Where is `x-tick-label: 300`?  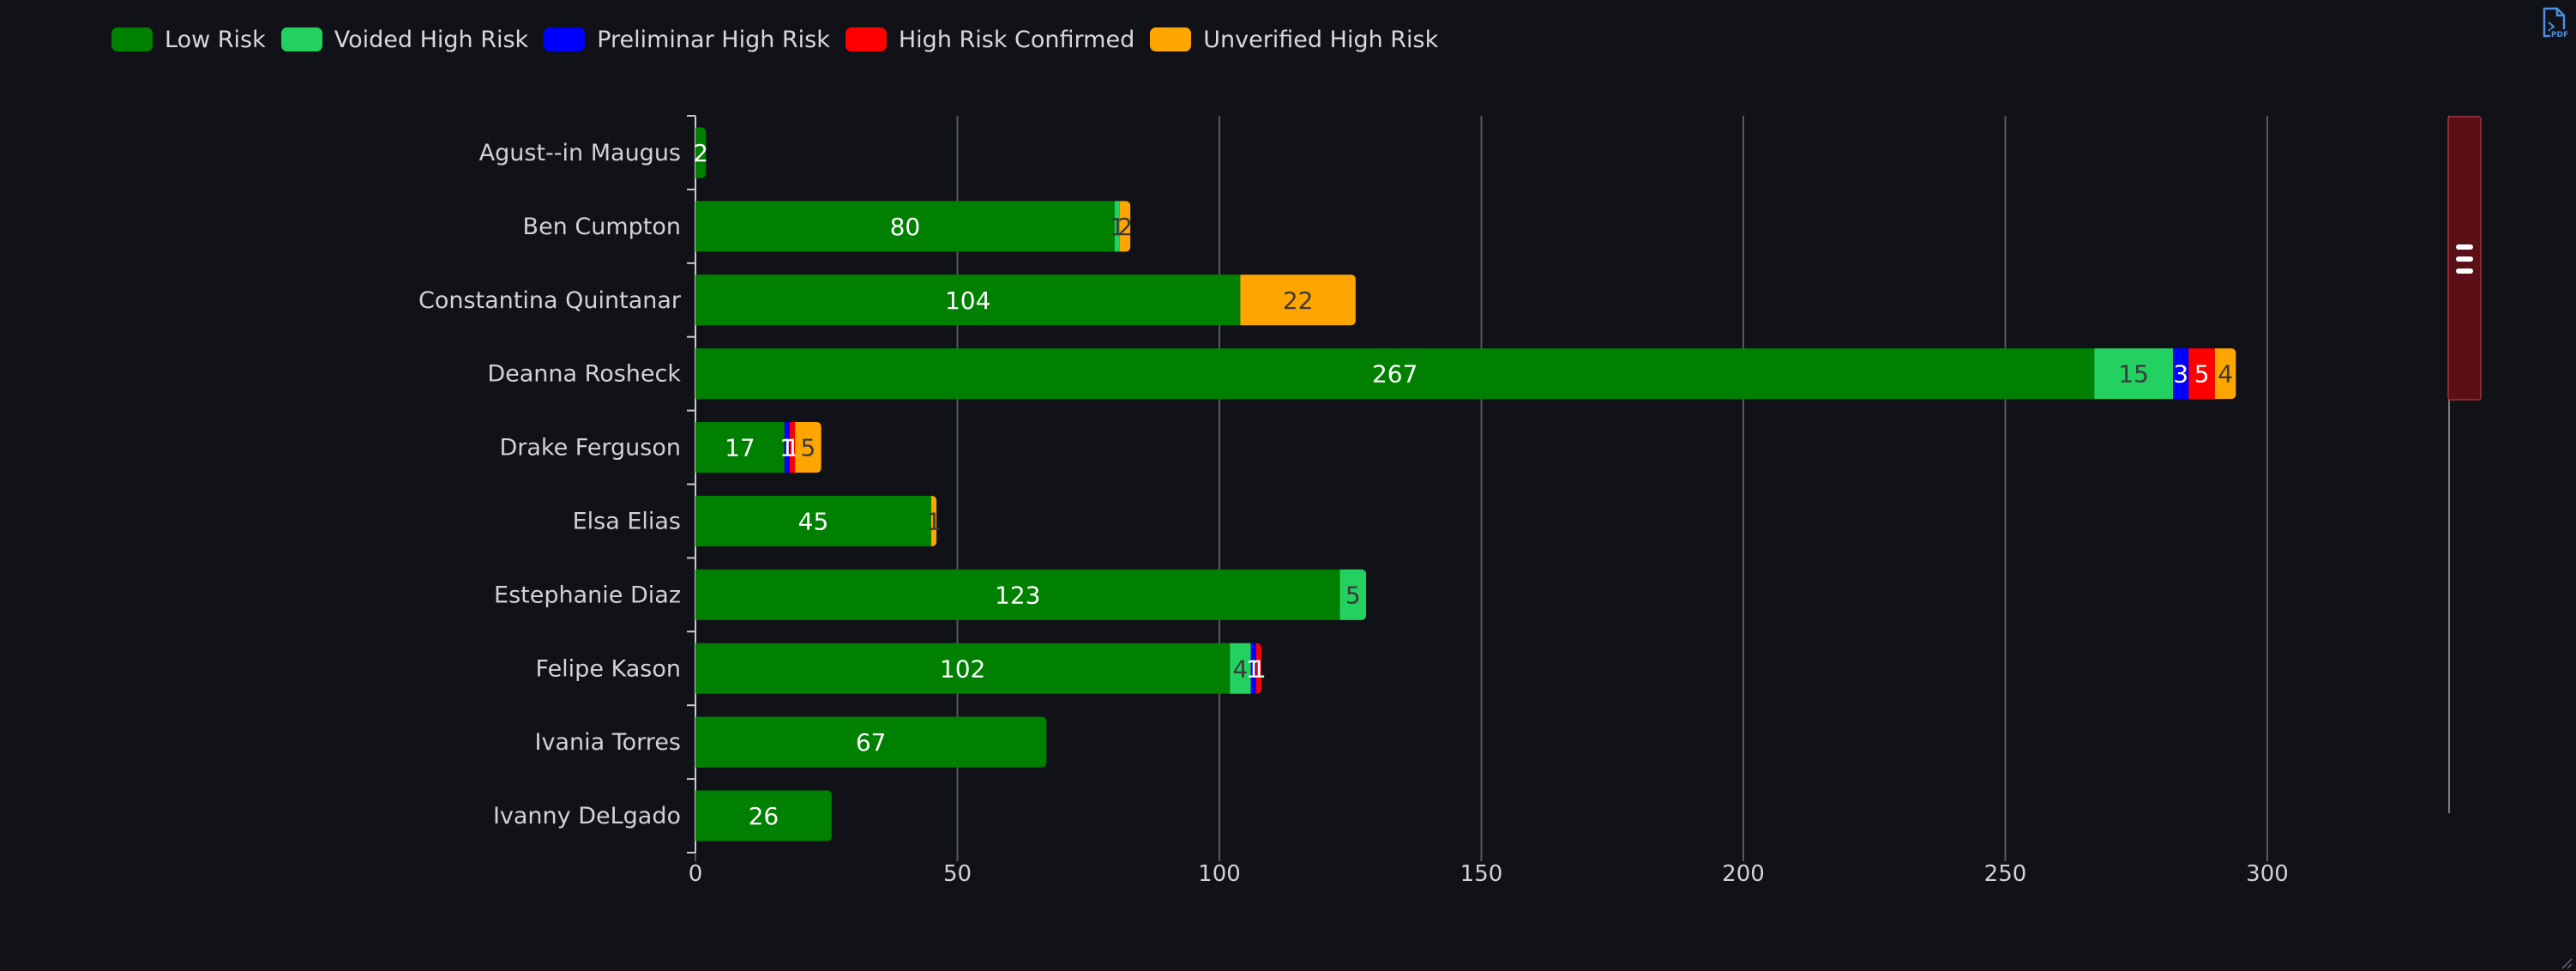
x-tick-label: 300 is located at coordinates (2267, 874).